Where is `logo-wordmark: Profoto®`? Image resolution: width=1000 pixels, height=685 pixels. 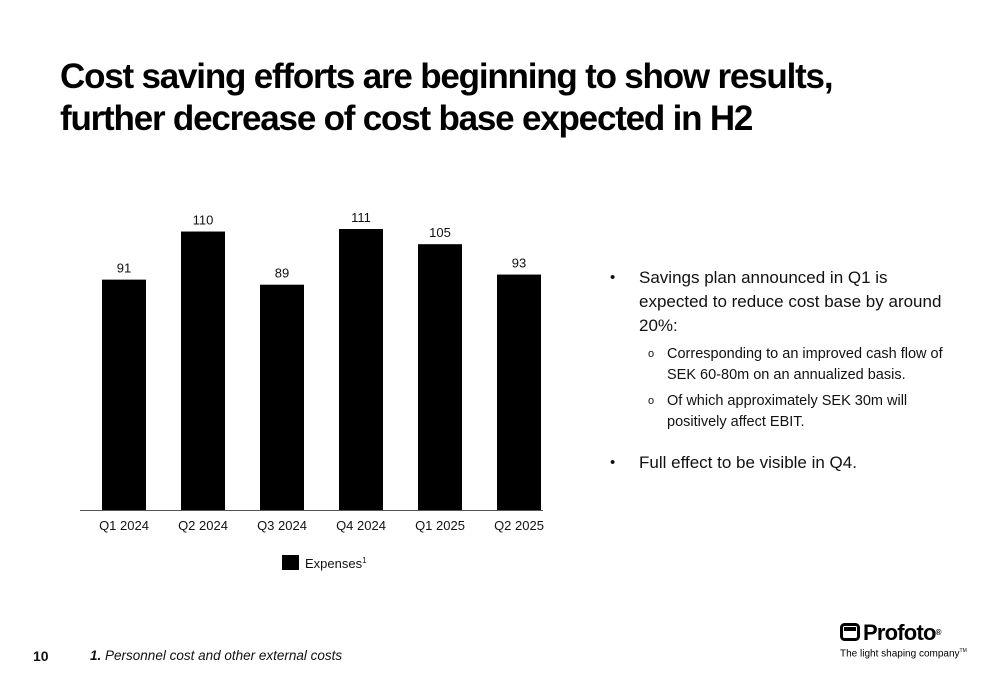 logo-wordmark: Profoto® is located at coordinates (902, 632).